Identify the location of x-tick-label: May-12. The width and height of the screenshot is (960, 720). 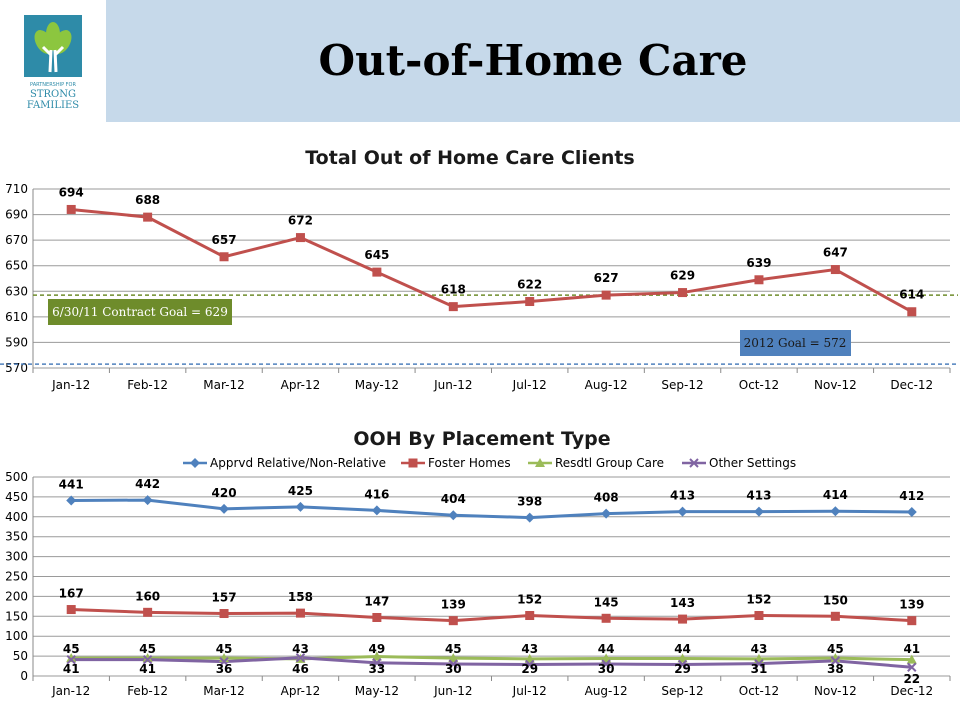
(377, 691).